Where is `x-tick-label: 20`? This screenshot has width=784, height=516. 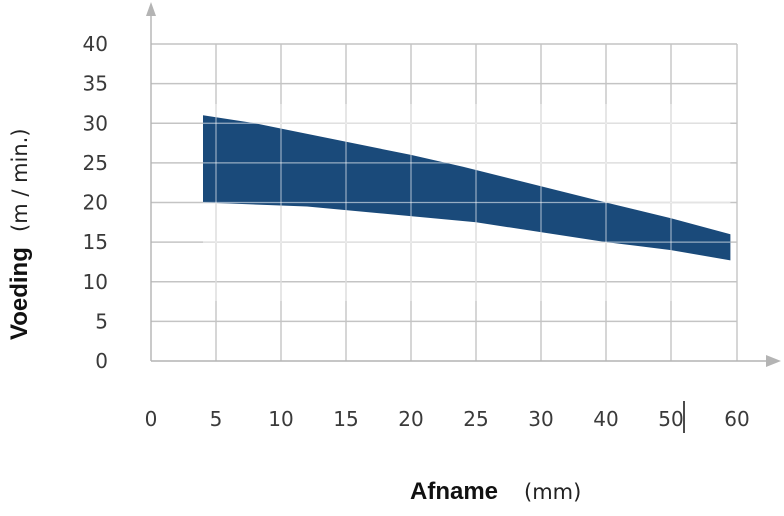
x-tick-label: 20 is located at coordinates (410, 419).